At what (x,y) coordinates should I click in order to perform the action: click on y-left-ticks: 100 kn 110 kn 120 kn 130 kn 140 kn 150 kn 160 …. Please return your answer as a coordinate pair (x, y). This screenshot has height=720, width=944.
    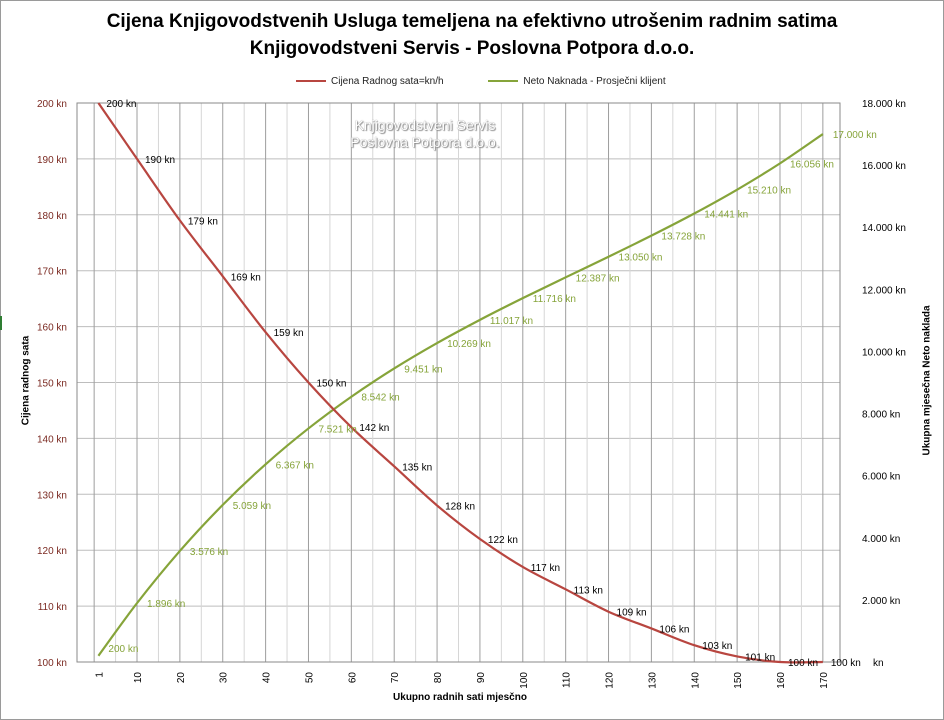
    Looking at the image, I should click on (52, 384).